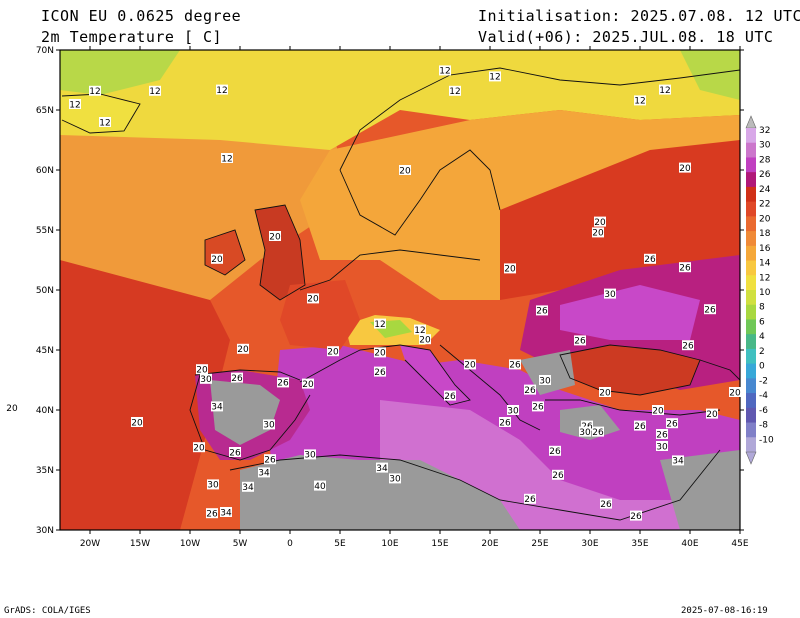  What do you see at coordinates (190, 544) in the screenshot?
I see `lon-label-10W: 10W` at bounding box center [190, 544].